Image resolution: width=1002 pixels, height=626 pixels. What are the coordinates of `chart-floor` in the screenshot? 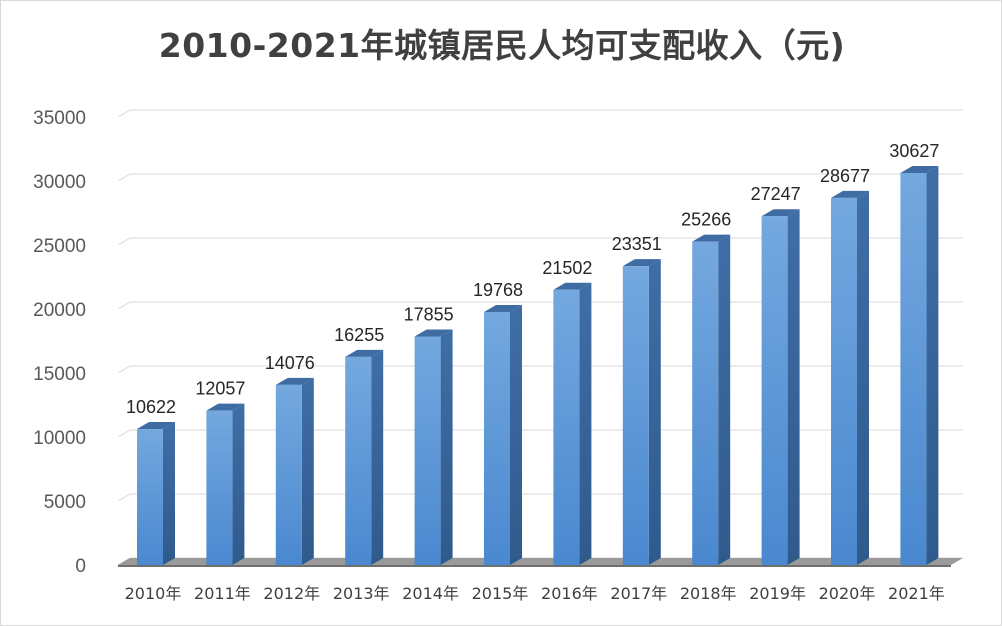 It's located at (540, 562).